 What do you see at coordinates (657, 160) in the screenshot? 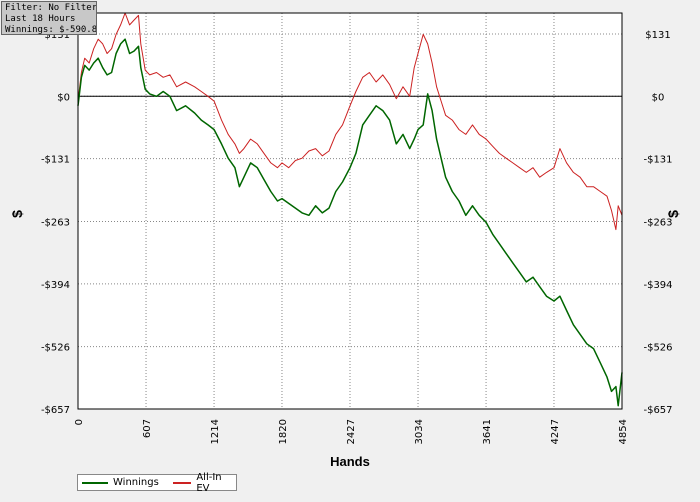
I see `y-tick-label-right: -$131` at bounding box center [657, 160].